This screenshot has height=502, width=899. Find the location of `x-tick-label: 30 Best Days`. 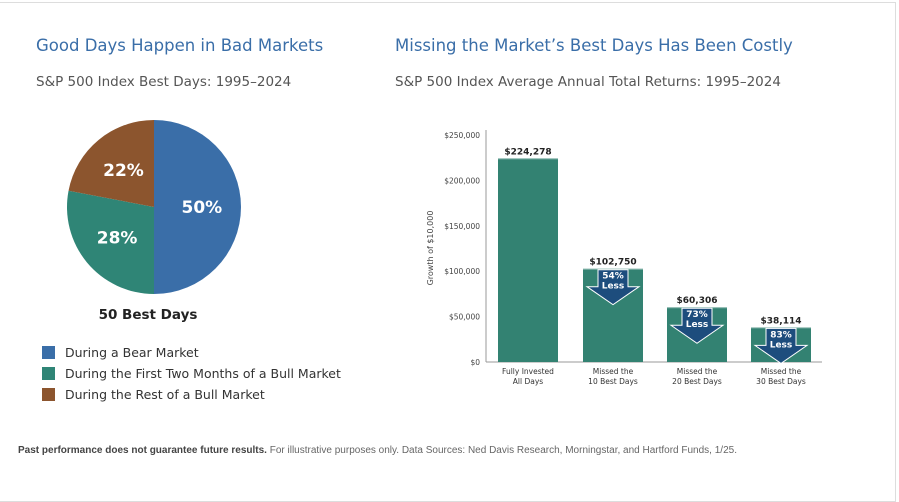

x-tick-label: 30 Best Days is located at coordinates (781, 381).